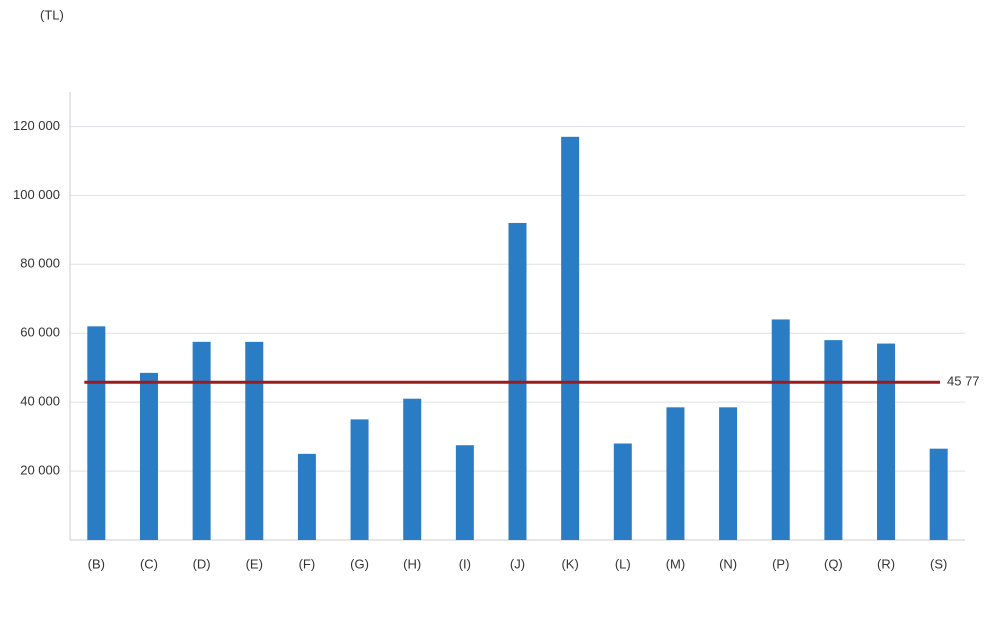 This screenshot has width=989, height=636. I want to click on y-axis-label: (TL), so click(52, 14).